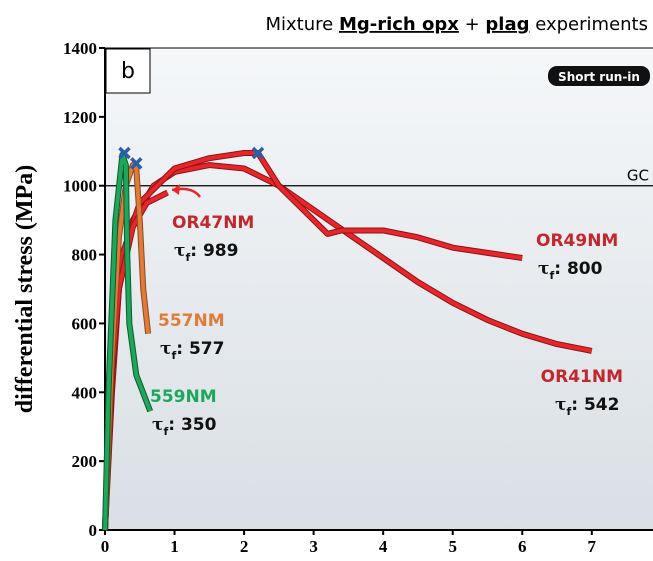  What do you see at coordinates (85, 392) in the screenshot?
I see `y-tick-label: 400` at bounding box center [85, 392].